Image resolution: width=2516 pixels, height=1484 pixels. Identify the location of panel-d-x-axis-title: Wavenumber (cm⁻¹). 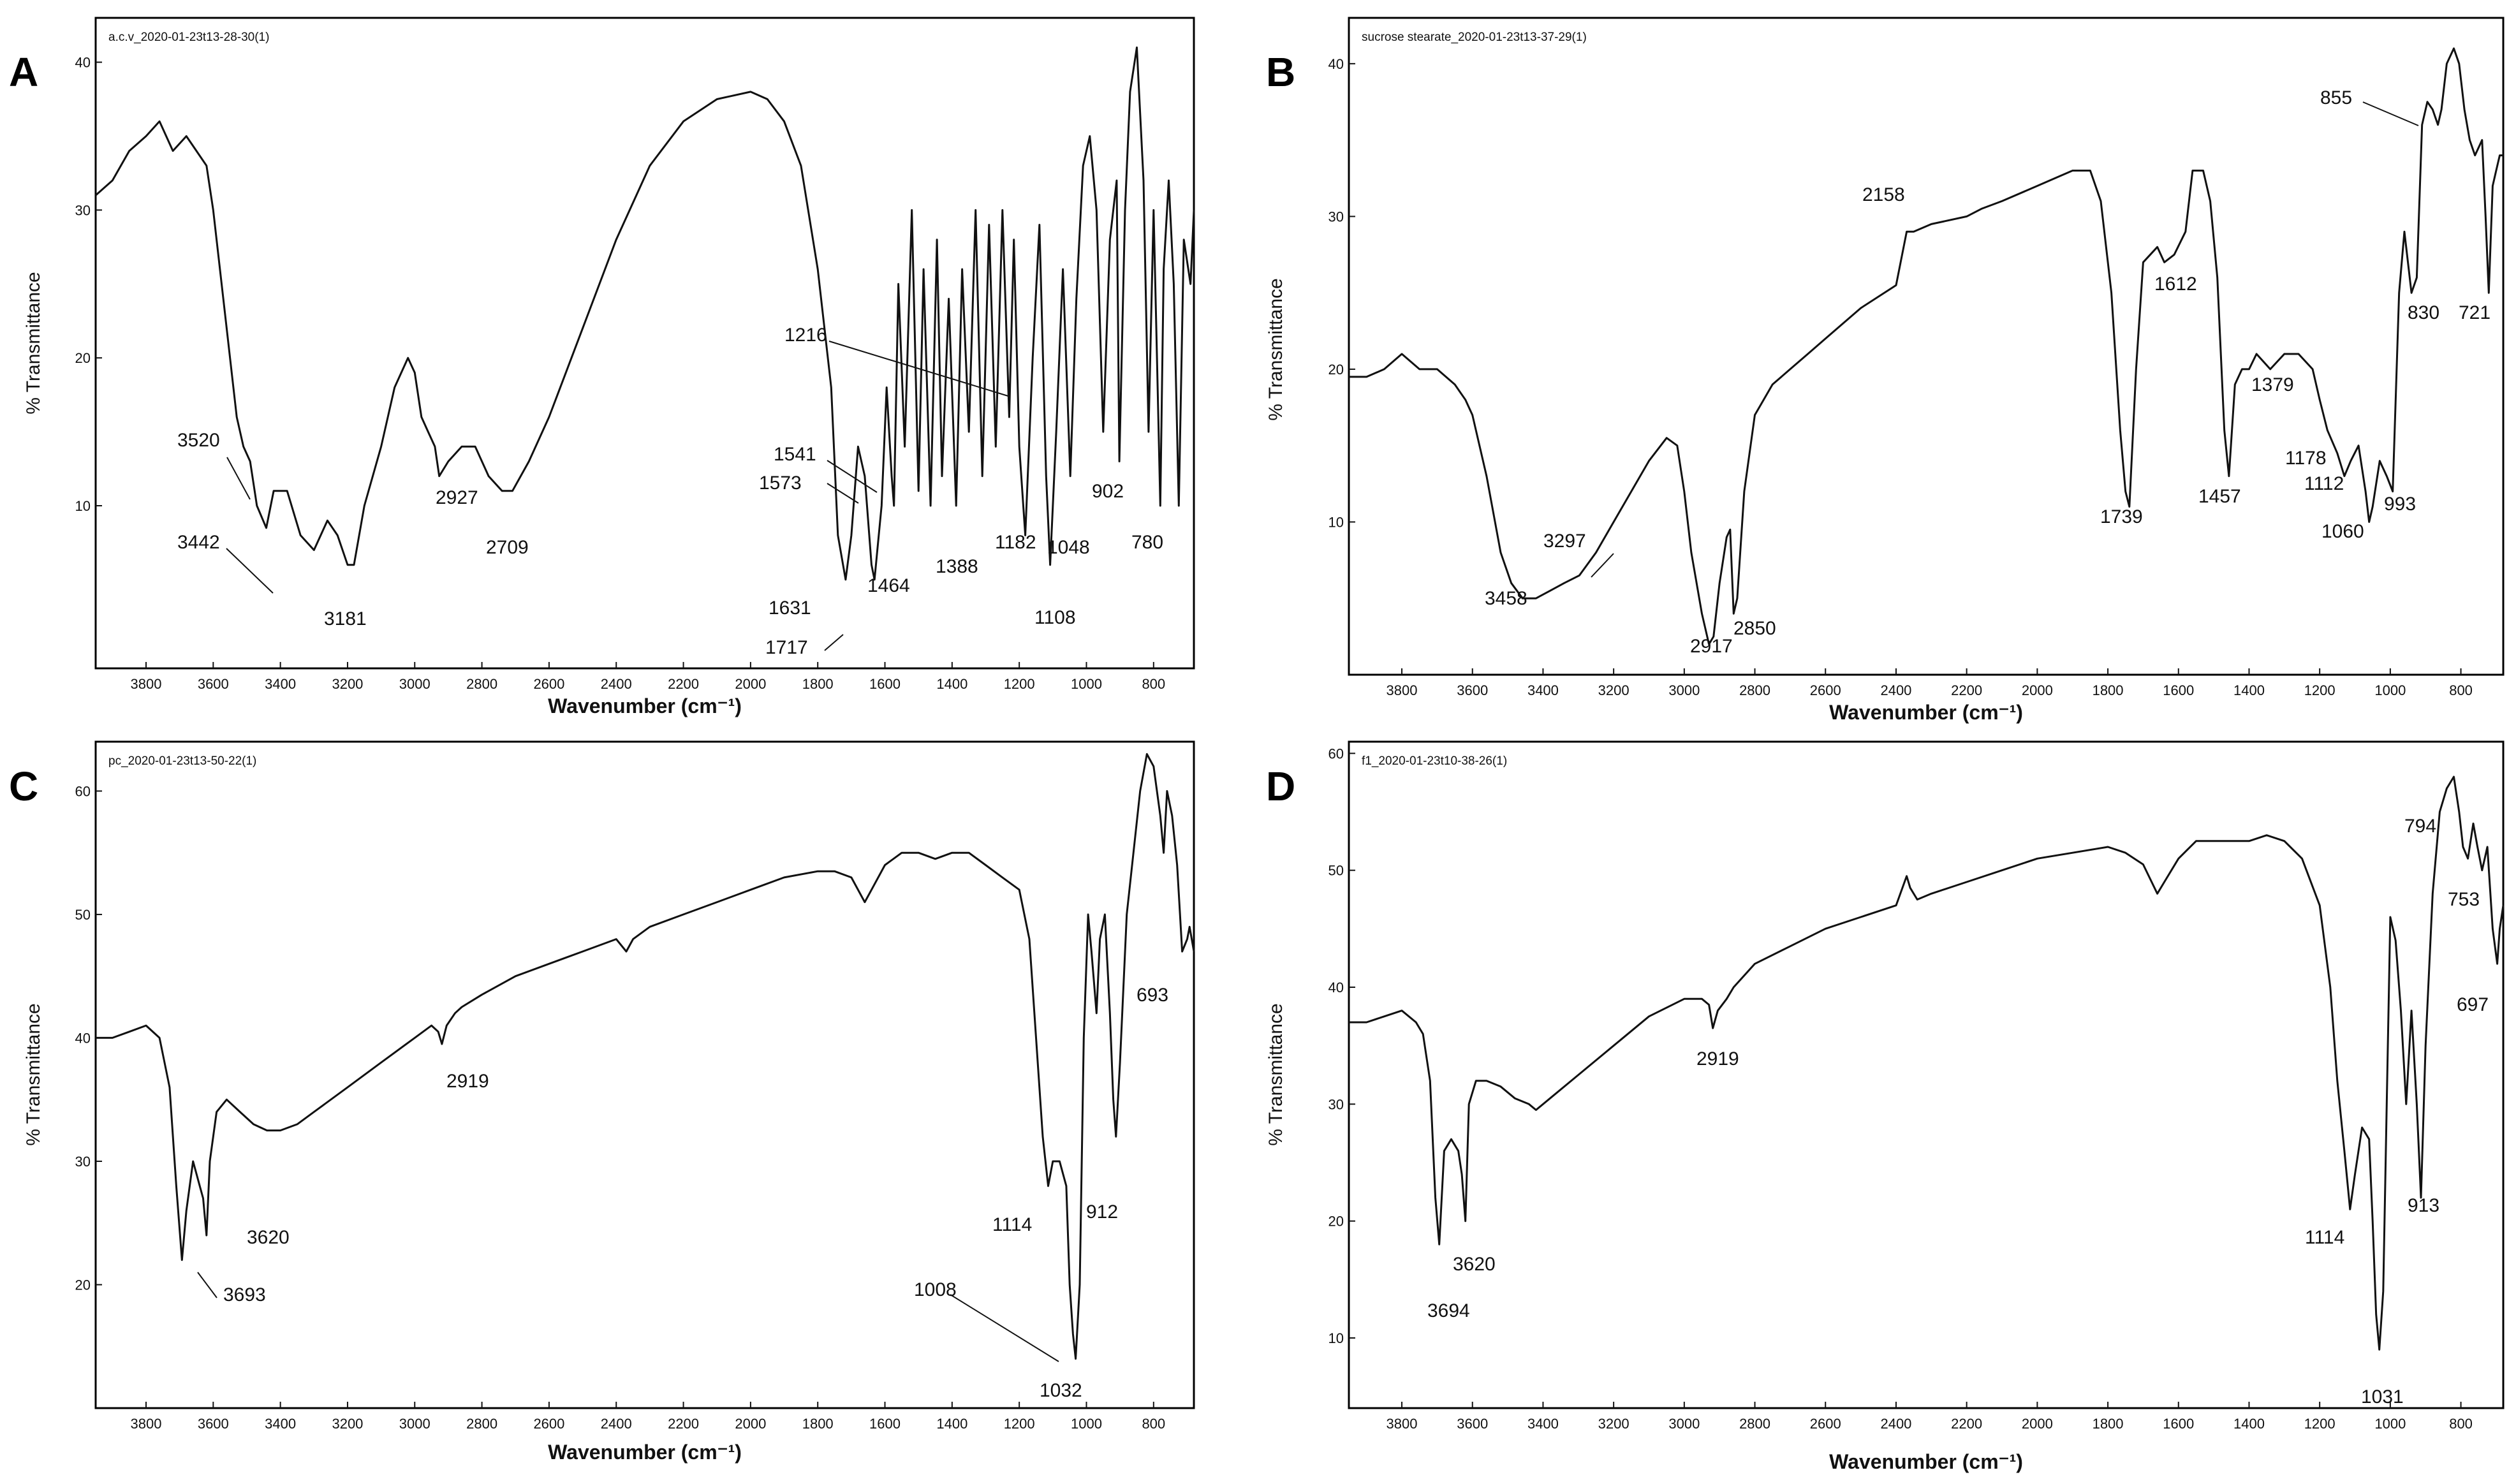
(1926, 1461).